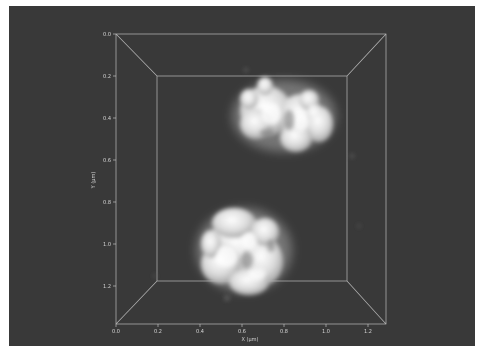  Describe the element at coordinates (107, 245) in the screenshot. I see `y-tick-label: 1.0` at that location.